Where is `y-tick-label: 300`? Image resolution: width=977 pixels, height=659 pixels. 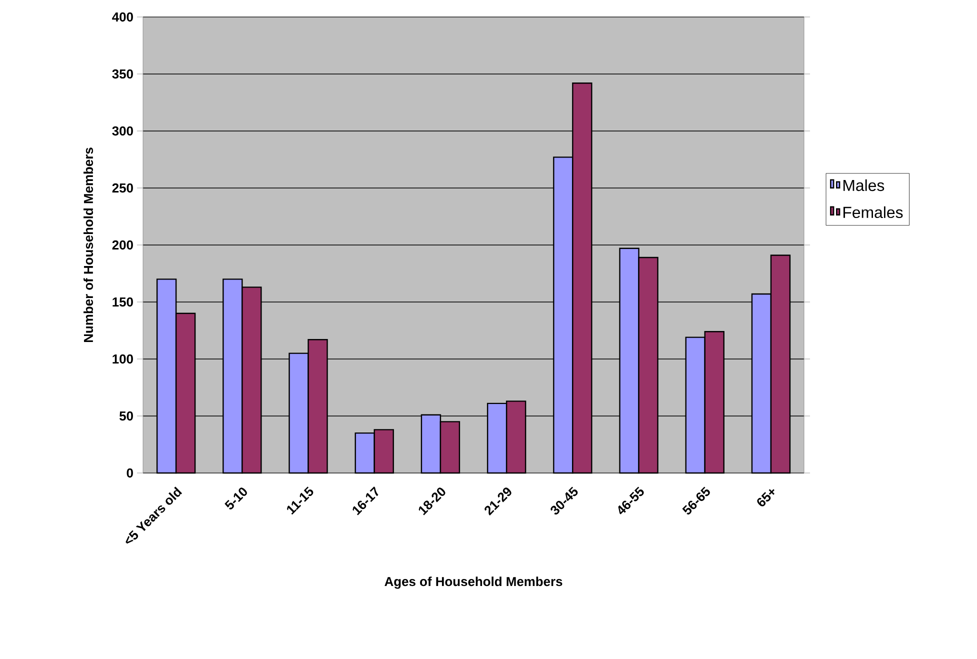
y-tick-label: 300 is located at coordinates (122, 131).